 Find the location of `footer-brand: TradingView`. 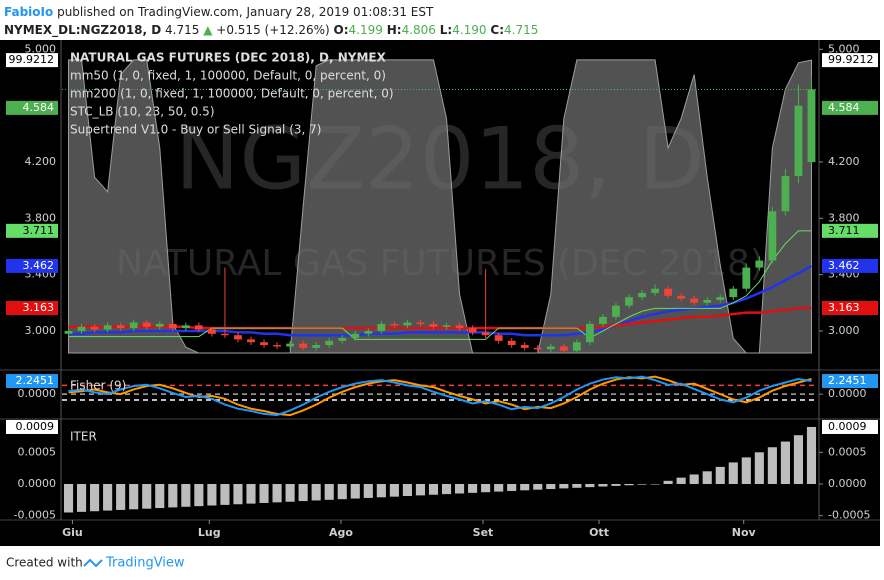

footer-brand: TradingView is located at coordinates (145, 563).